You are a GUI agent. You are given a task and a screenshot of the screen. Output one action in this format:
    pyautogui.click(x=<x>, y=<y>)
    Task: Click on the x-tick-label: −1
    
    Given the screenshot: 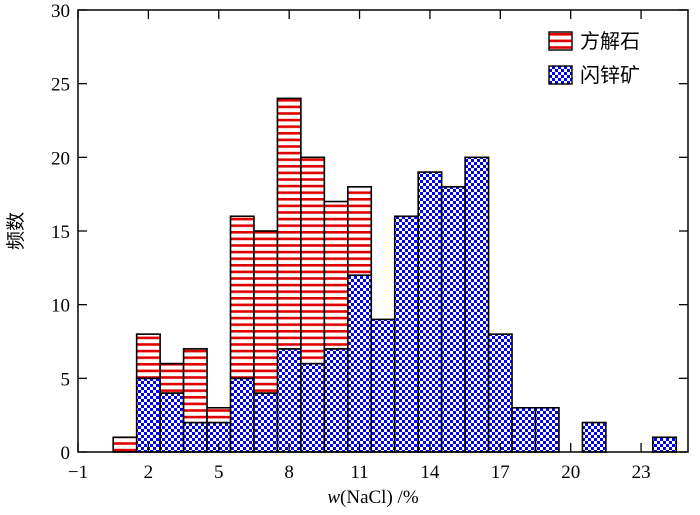 What is the action you would take?
    pyautogui.click(x=78, y=472)
    